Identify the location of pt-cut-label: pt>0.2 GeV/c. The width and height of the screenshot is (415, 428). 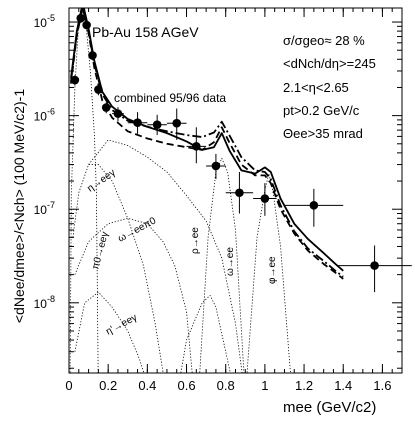
(321, 110).